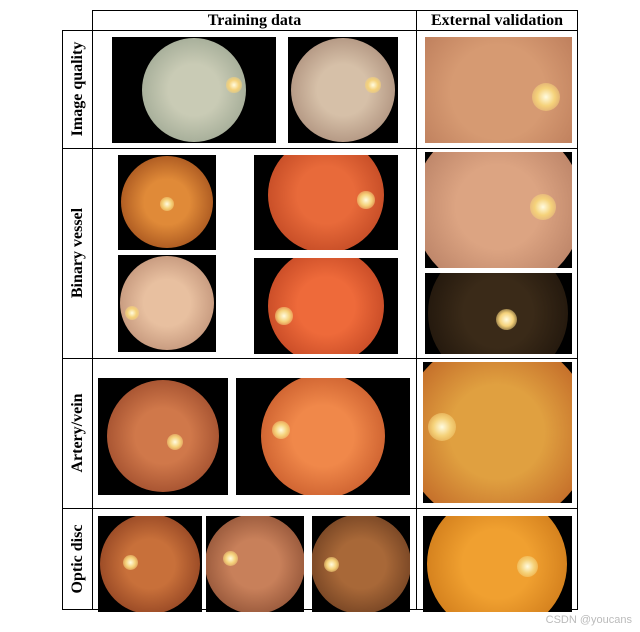 The width and height of the screenshot is (640, 632). What do you see at coordinates (77, 253) in the screenshot?
I see `row-label: Binary vessel` at bounding box center [77, 253].